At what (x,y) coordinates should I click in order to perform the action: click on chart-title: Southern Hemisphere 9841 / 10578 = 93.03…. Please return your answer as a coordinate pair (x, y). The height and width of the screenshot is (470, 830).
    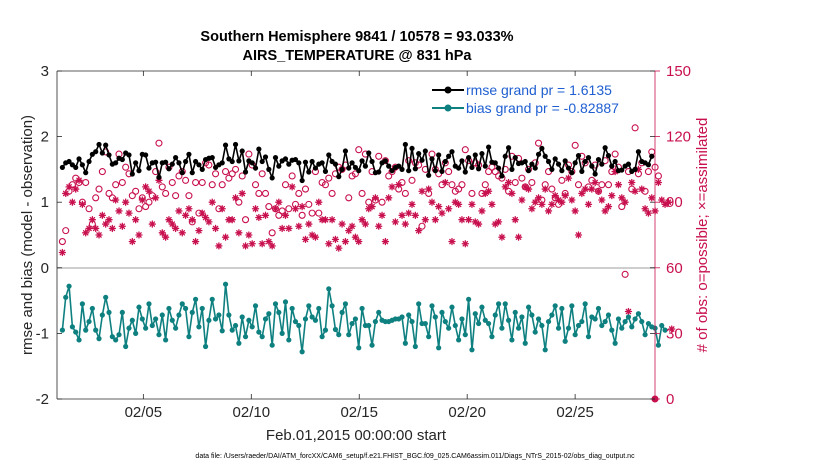
    Looking at the image, I should click on (356, 37).